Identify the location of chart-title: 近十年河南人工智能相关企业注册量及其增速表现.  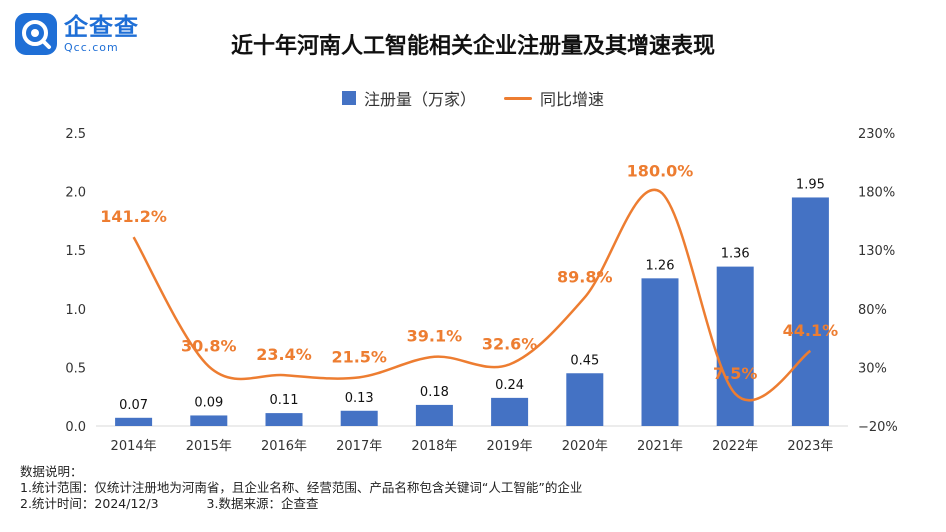
(472, 46).